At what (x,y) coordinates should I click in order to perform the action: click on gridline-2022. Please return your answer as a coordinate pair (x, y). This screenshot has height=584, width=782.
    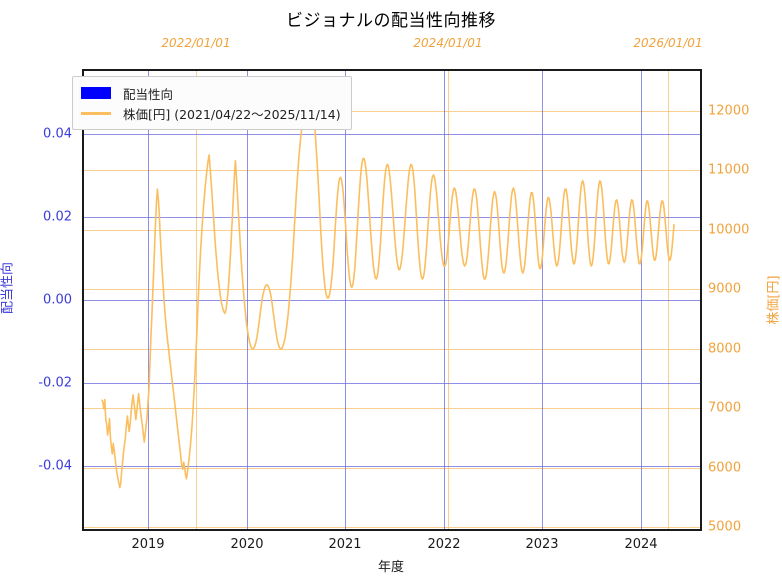
    Looking at the image, I should click on (444, 300).